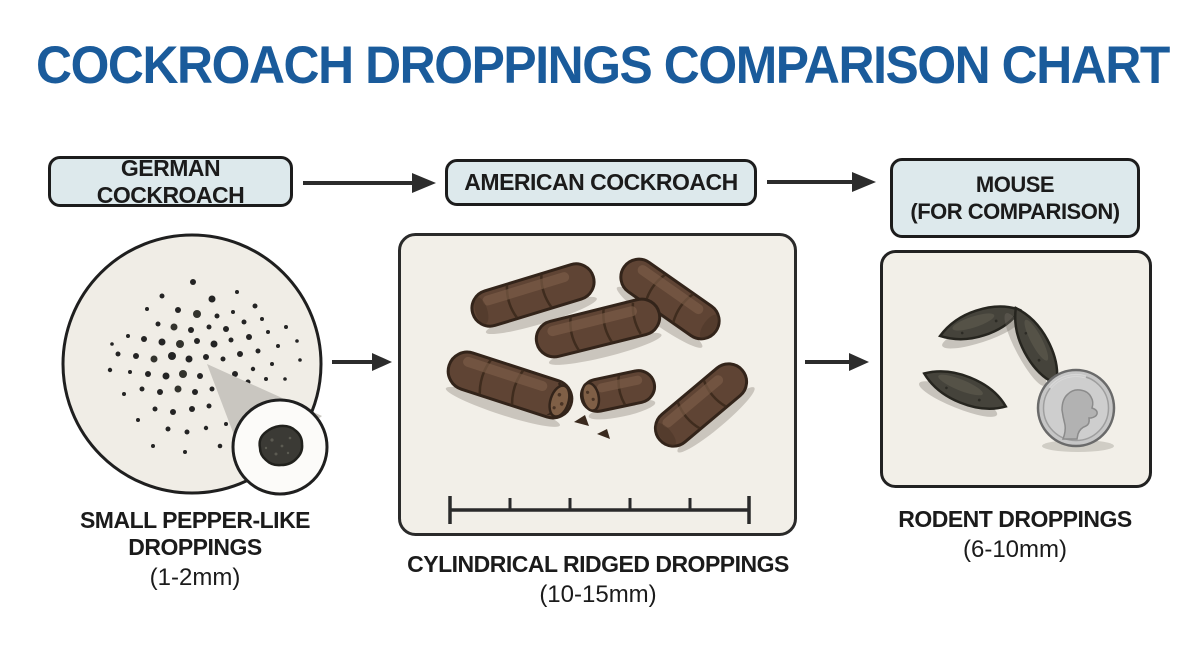 The width and height of the screenshot is (1200, 655). Describe the element at coordinates (1015, 211) in the screenshot. I see `stage-label-subtext: (FOR COMPARISON)` at that location.